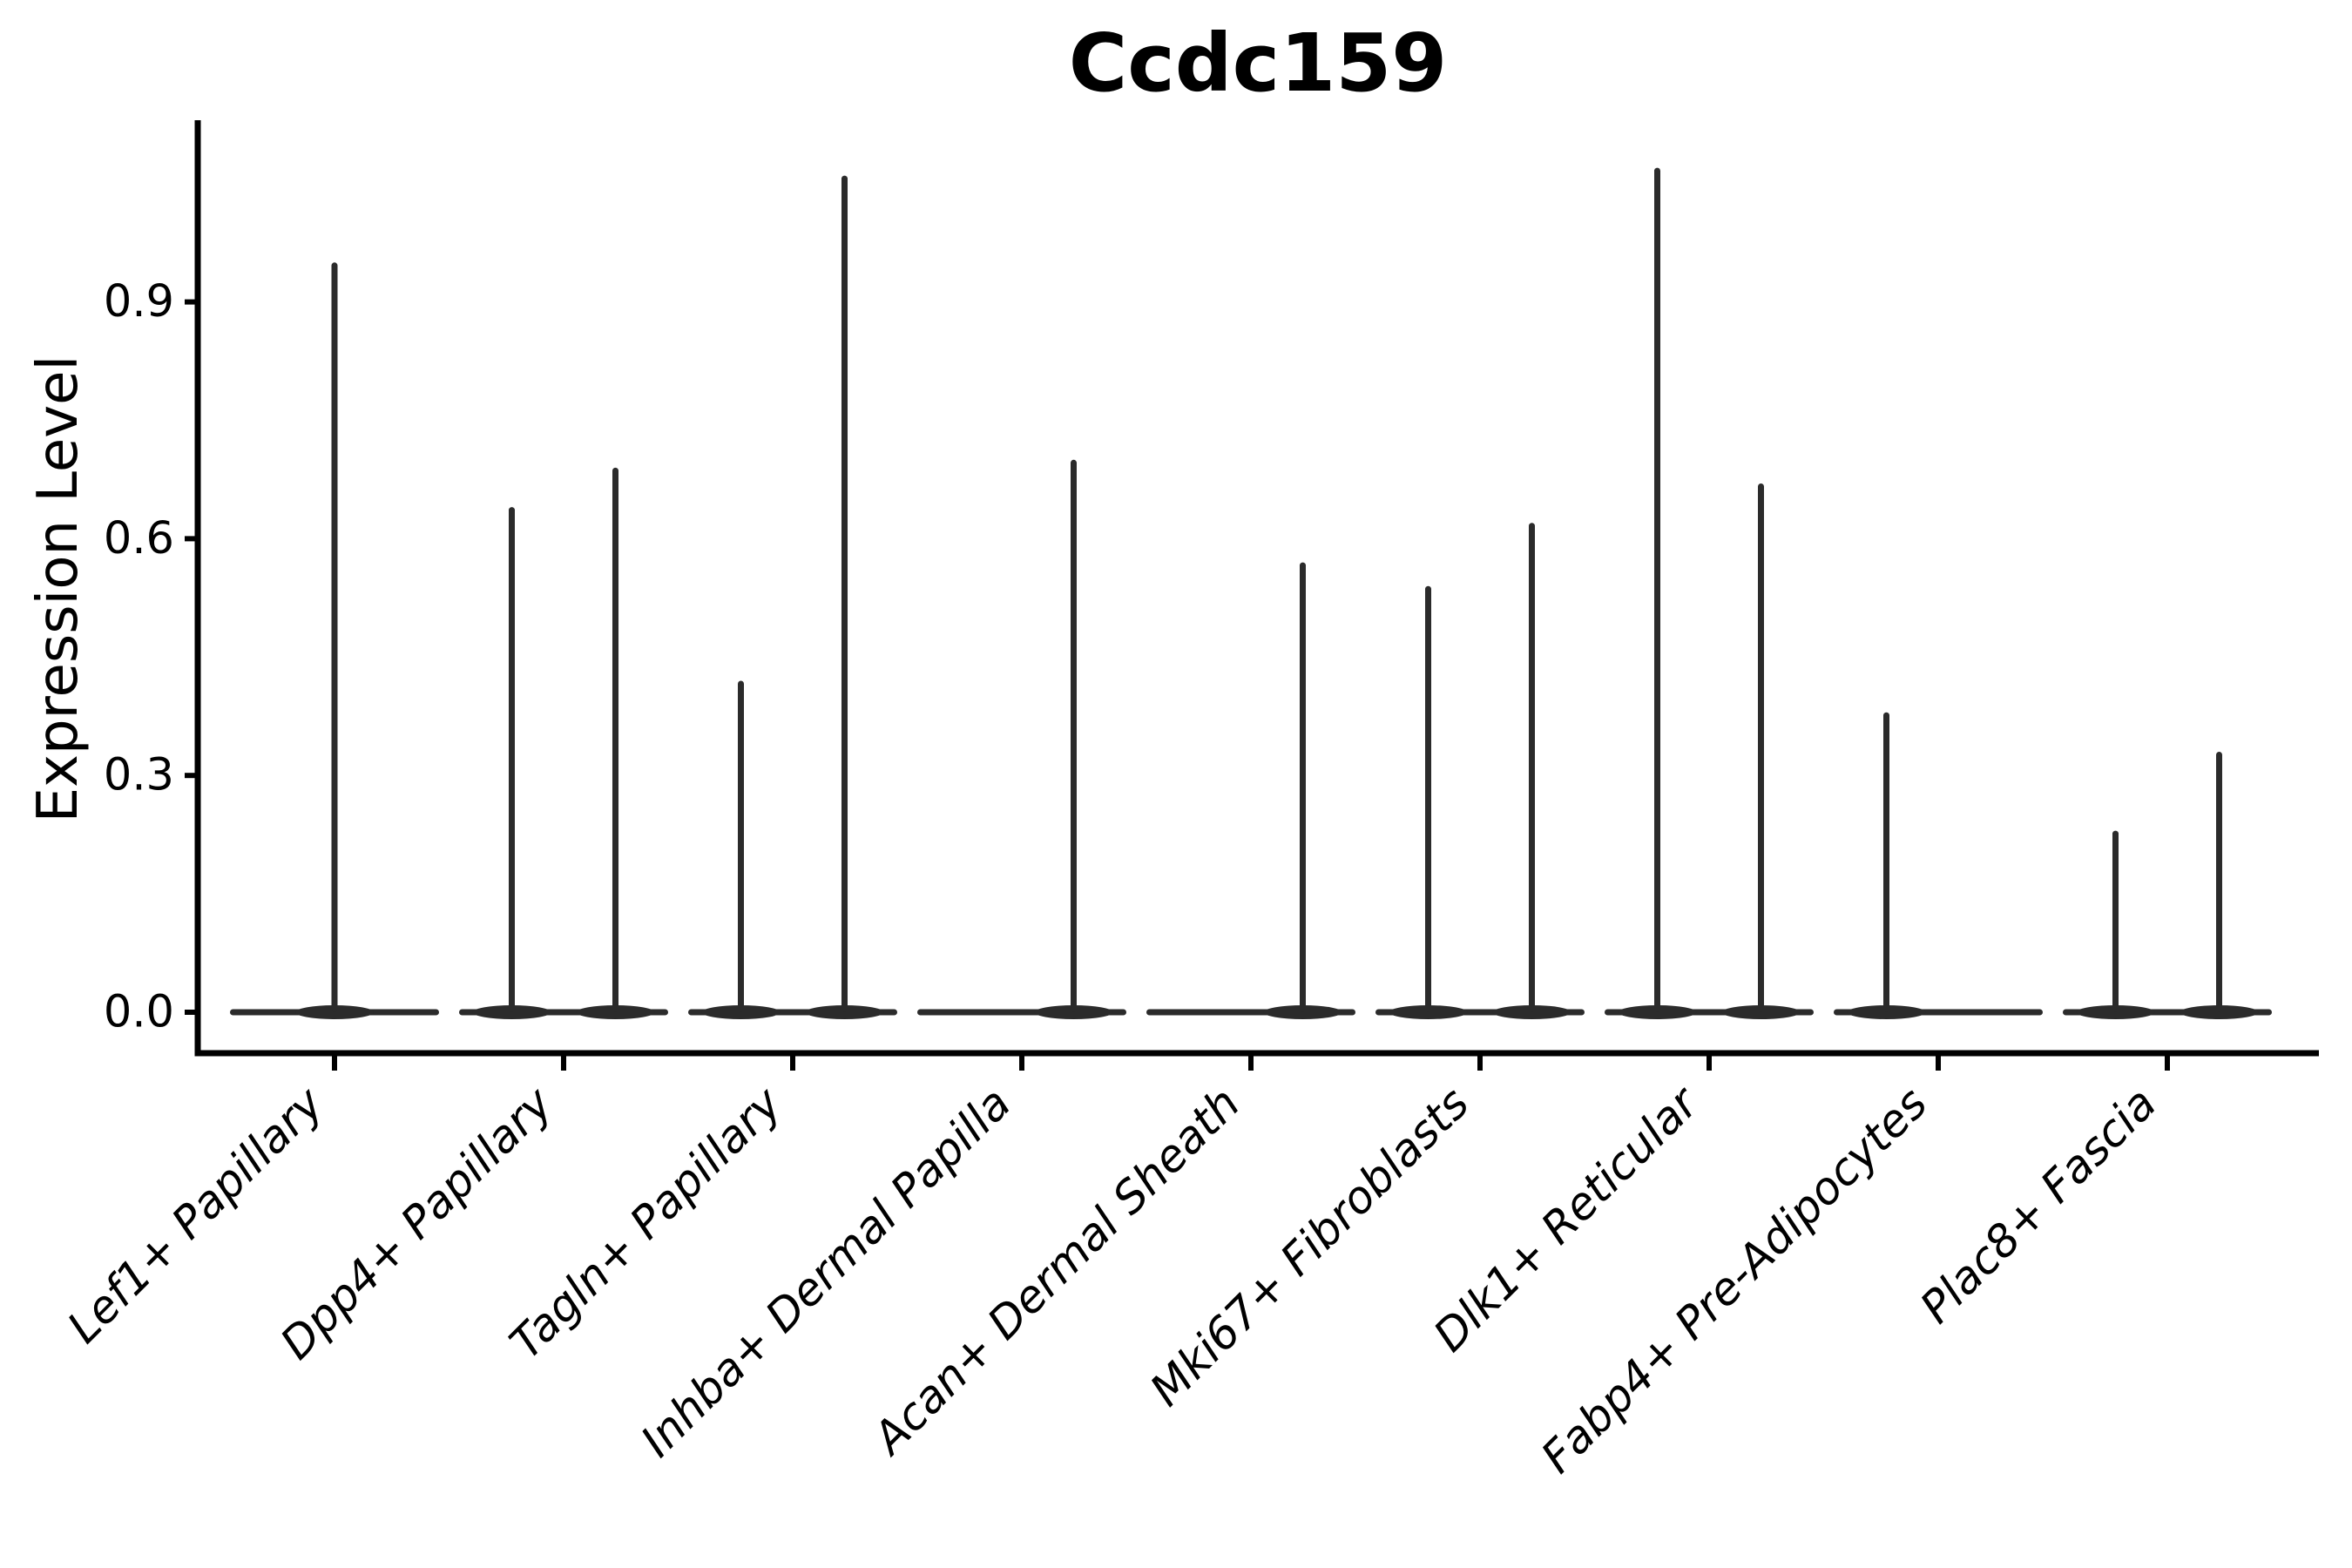  Describe the element at coordinates (1258, 64) in the screenshot. I see `chart-title: Ccdc159` at that location.